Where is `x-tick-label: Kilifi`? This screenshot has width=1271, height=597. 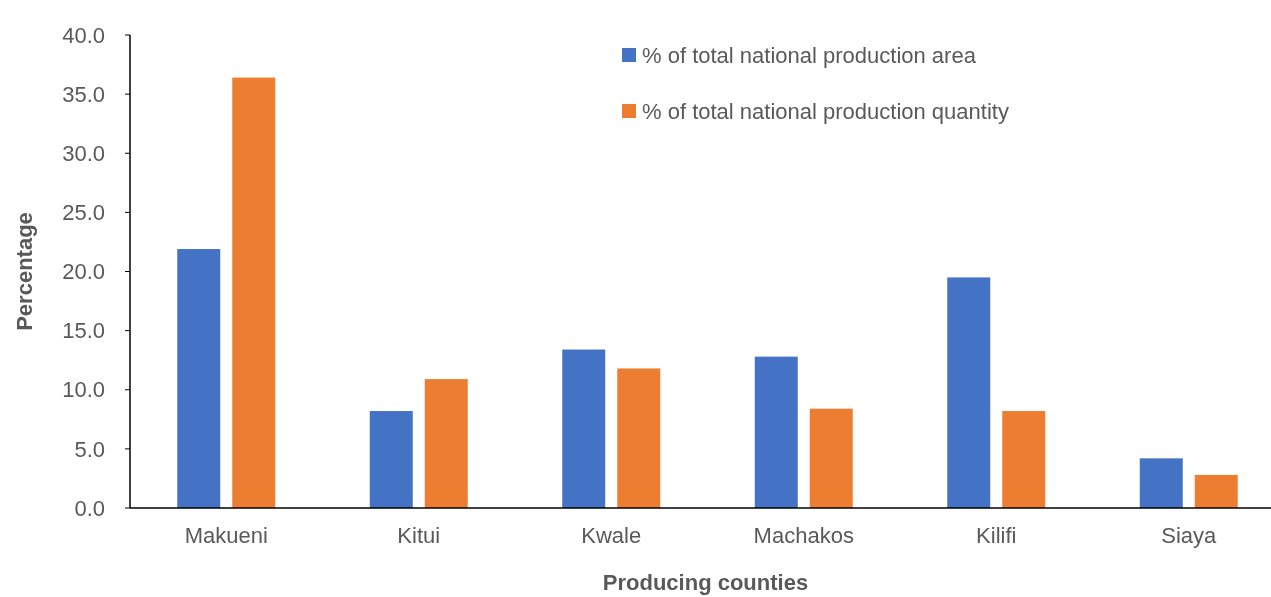 x-tick-label: Kilifi is located at coordinates (996, 535).